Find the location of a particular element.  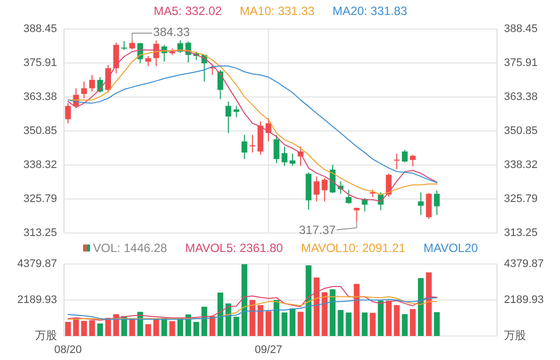

y2-tick-label: 375.91 is located at coordinates (521, 63).